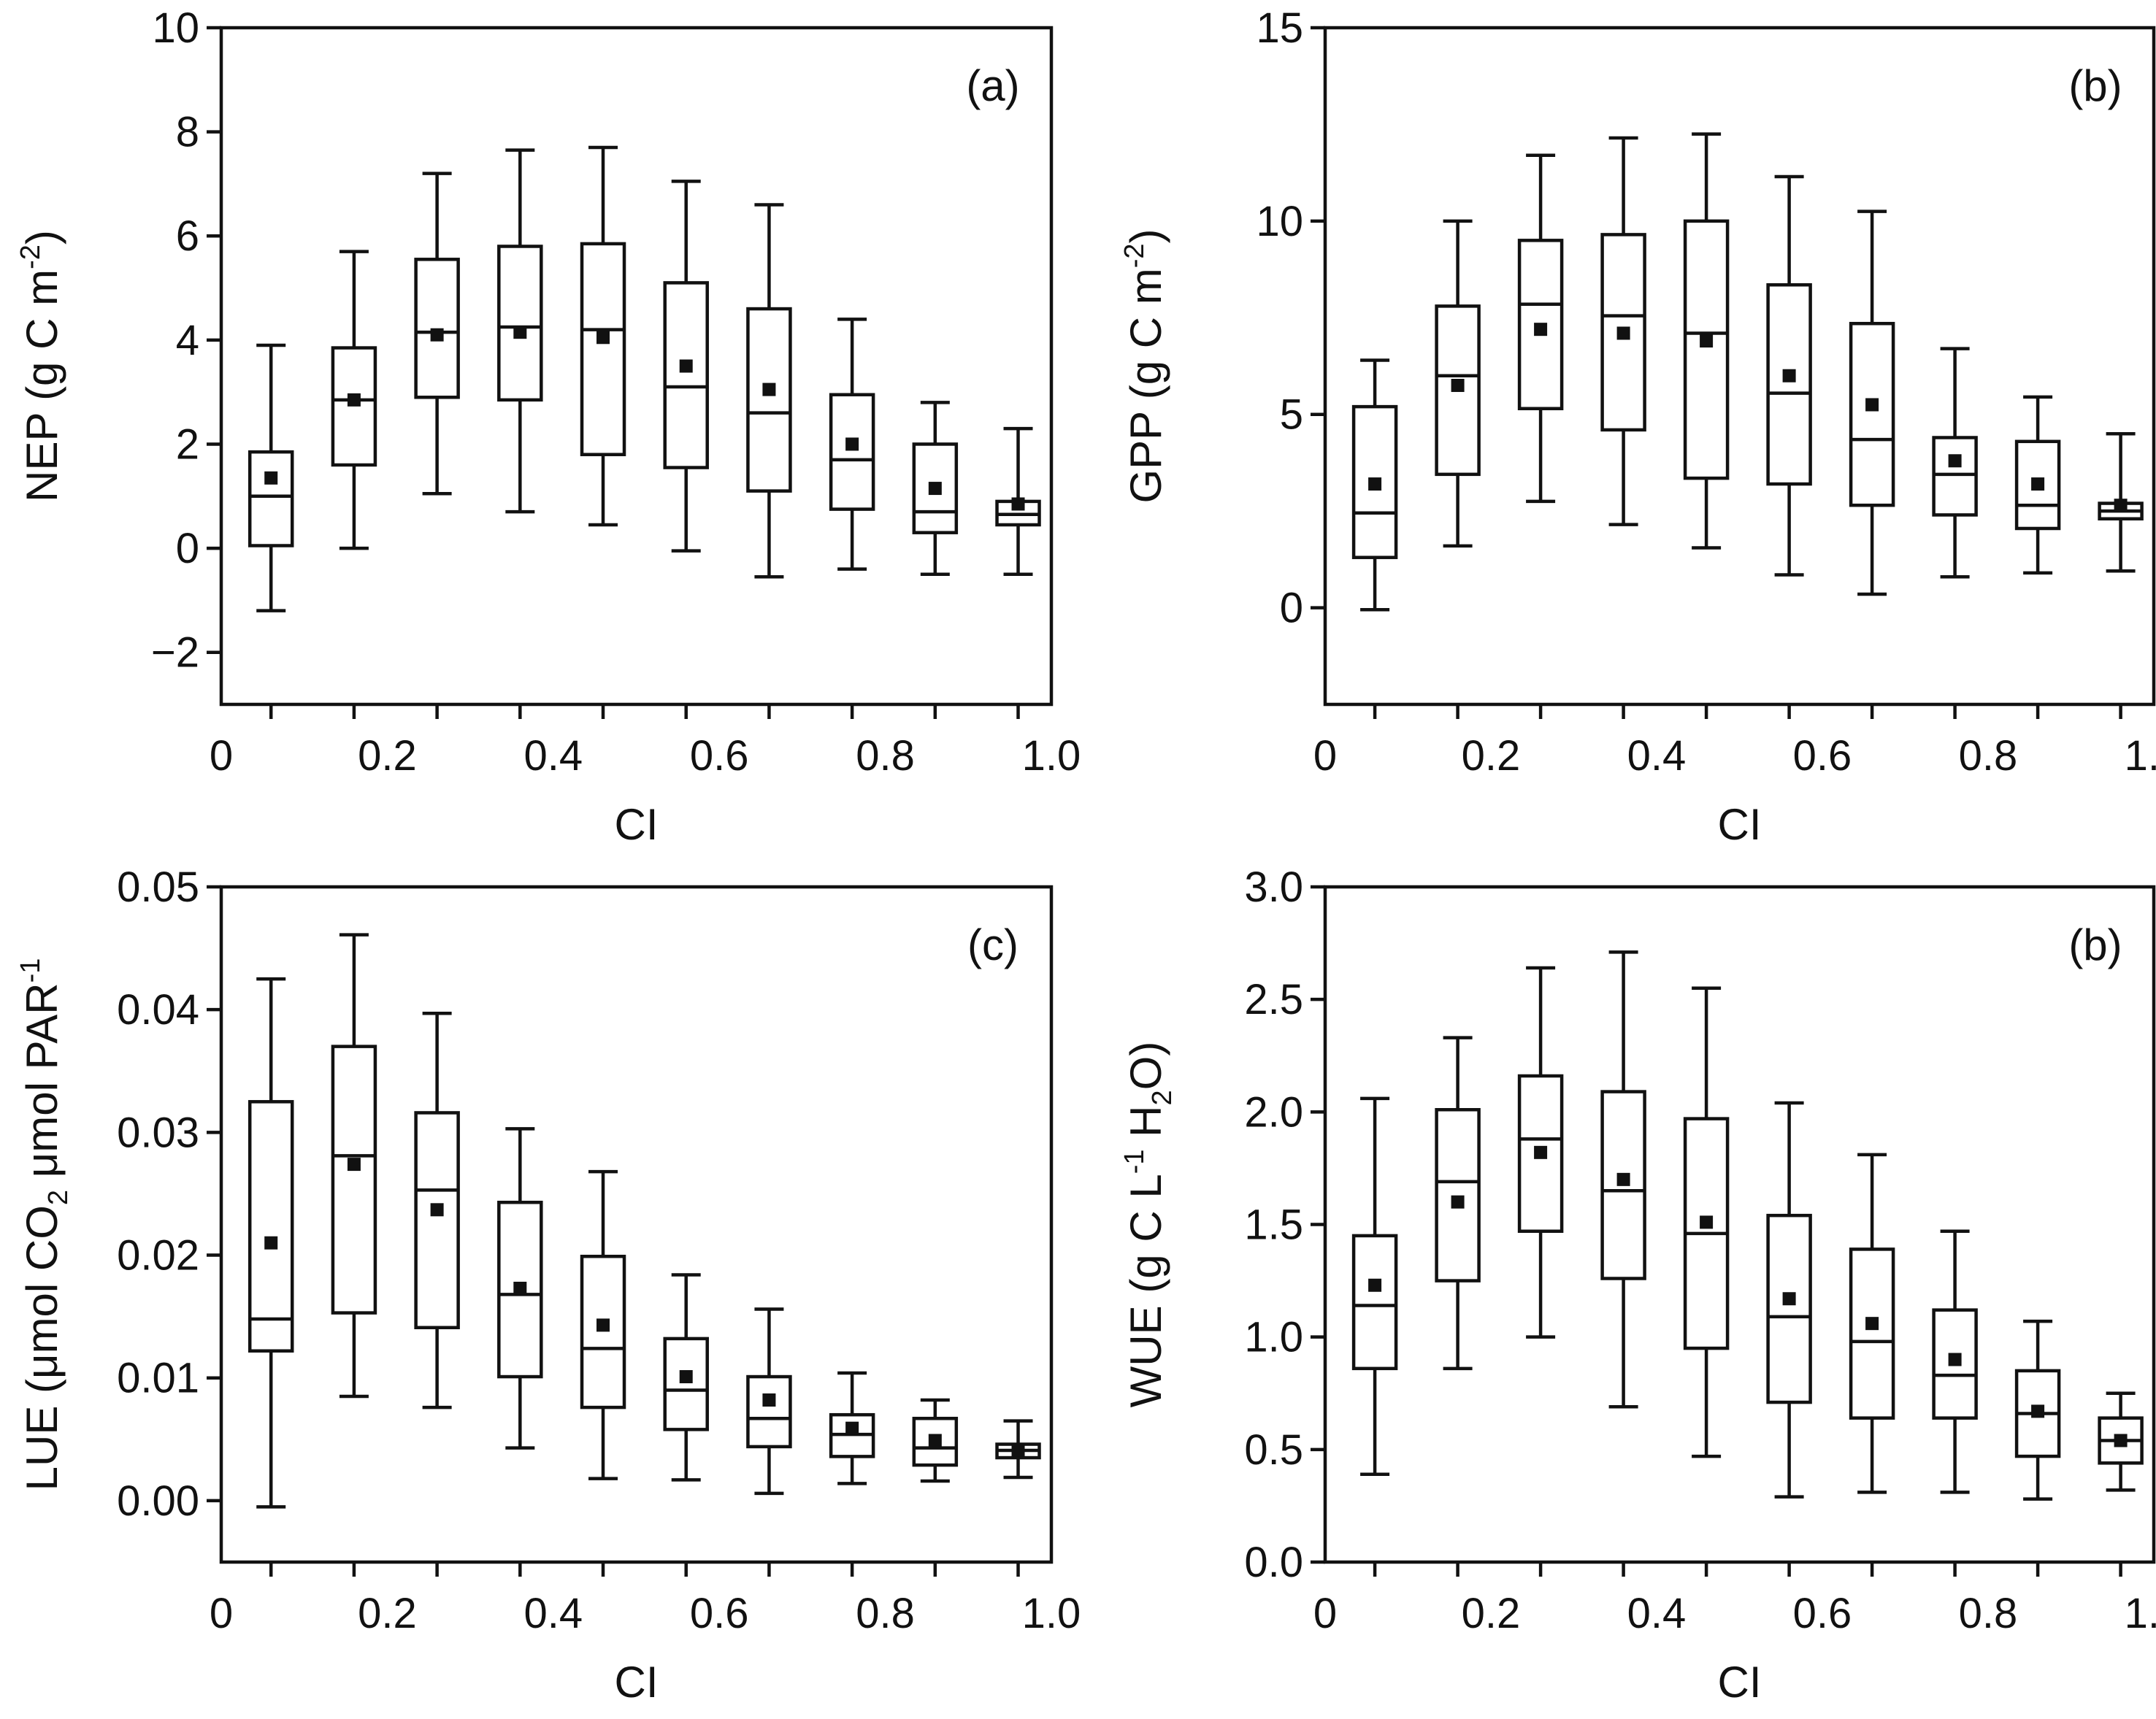 The image size is (2156, 1719). What do you see at coordinates (175, 653) in the screenshot?
I see `y-tick-label: −2` at bounding box center [175, 653].